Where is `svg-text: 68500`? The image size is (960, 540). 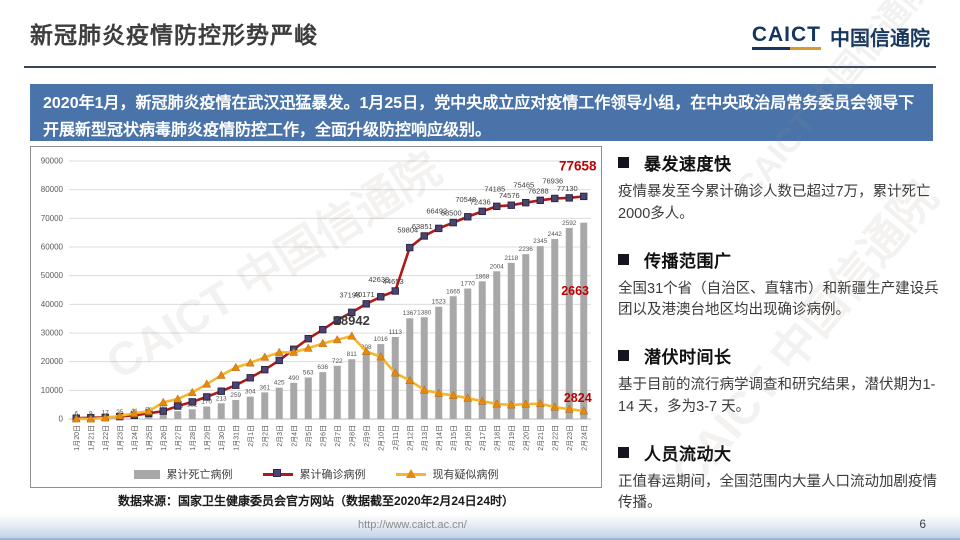
svg-text: 68500 is located at coordinates (451, 213).